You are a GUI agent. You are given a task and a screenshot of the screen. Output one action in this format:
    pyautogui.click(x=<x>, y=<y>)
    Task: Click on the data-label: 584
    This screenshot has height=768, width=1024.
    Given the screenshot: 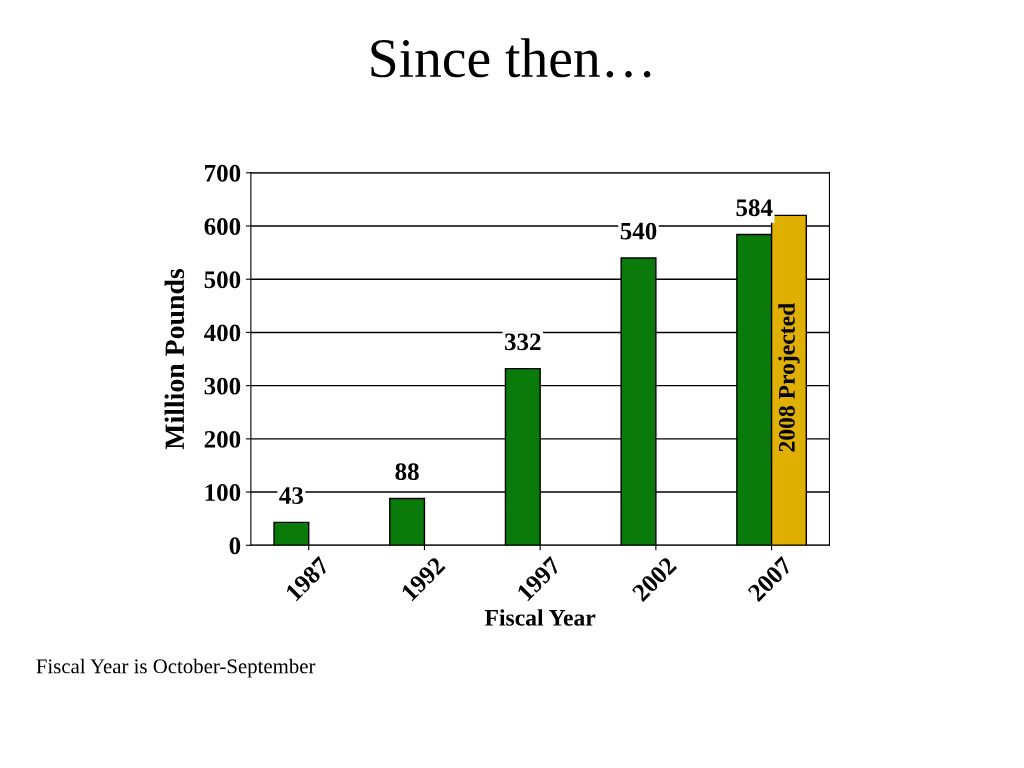 What is the action you would take?
    pyautogui.click(x=754, y=208)
    